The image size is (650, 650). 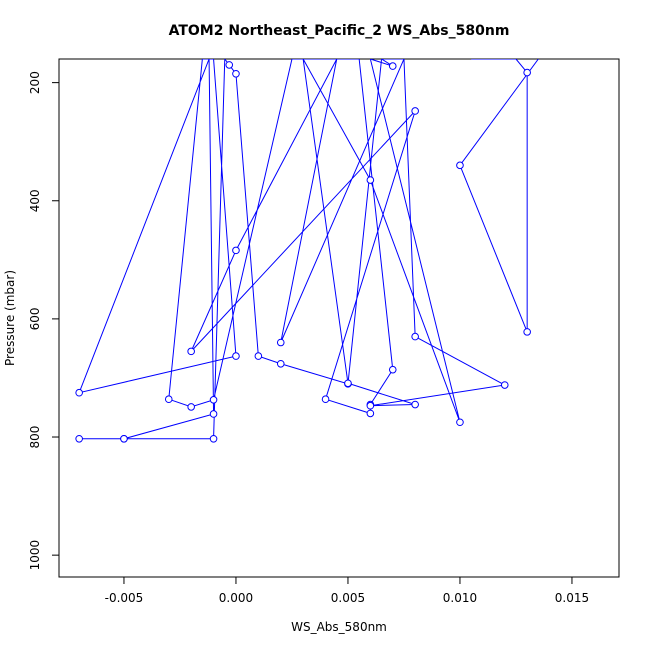 I want to click on x-tick-label: 0.000, so click(x=236, y=598).